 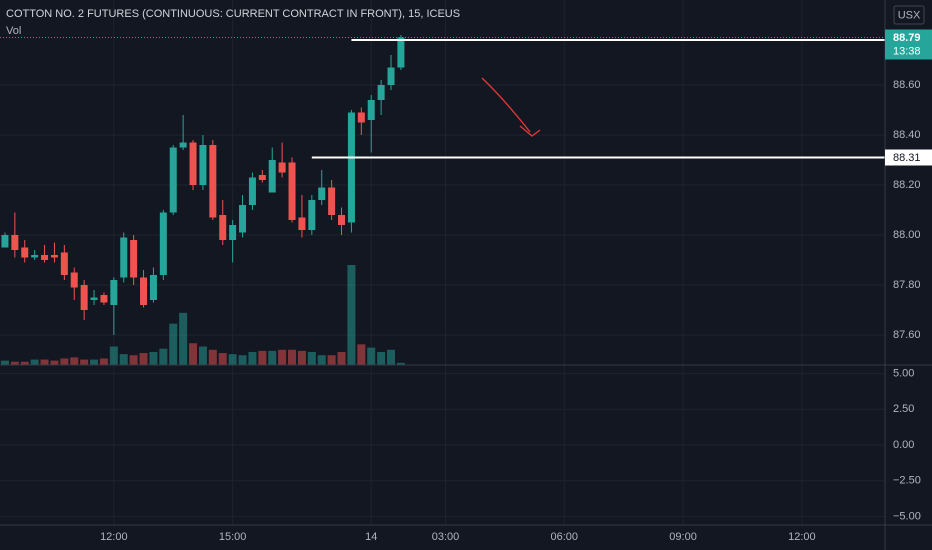 I want to click on price-label-box, so click(x=908, y=157).